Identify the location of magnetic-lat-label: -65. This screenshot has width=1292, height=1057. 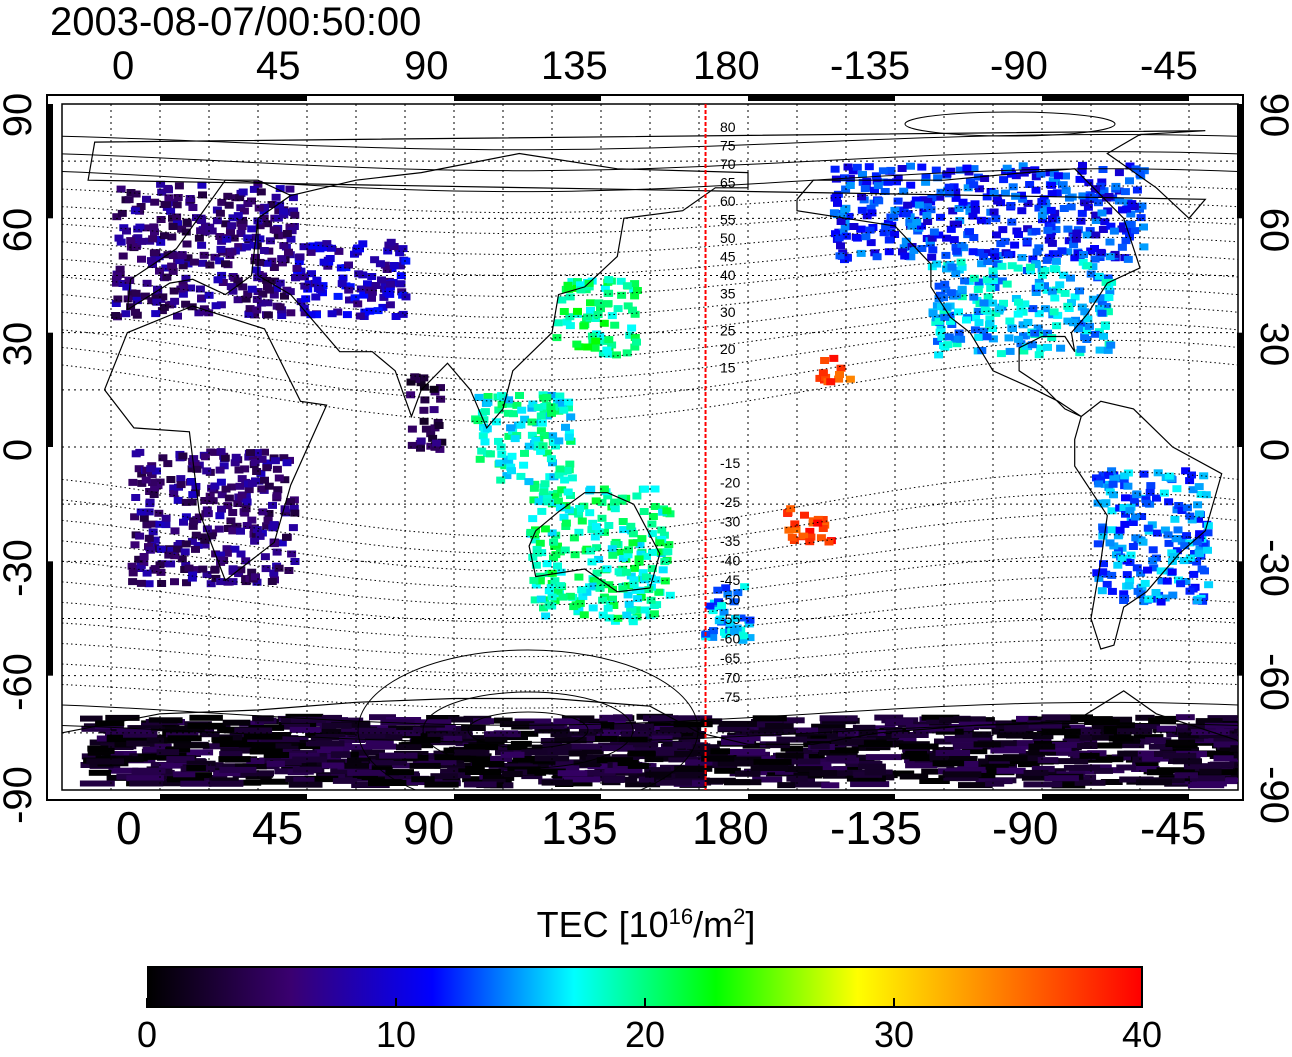
(730, 658).